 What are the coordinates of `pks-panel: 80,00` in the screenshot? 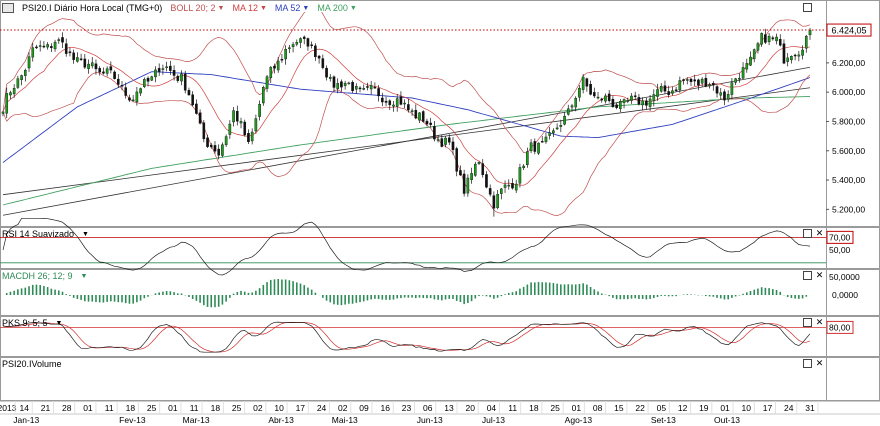 It's located at (427, 336).